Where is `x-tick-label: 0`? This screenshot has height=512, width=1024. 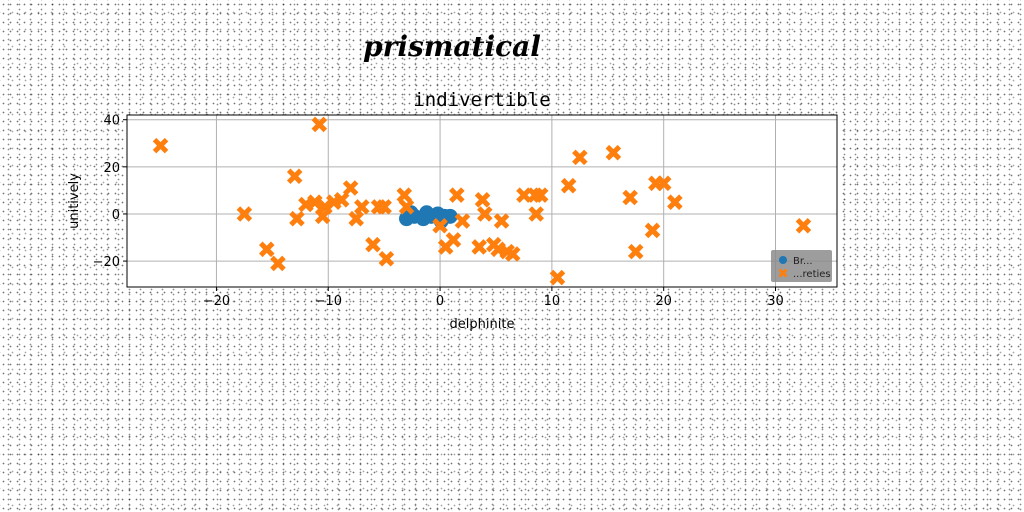
x-tick-label: 0 is located at coordinates (440, 301).